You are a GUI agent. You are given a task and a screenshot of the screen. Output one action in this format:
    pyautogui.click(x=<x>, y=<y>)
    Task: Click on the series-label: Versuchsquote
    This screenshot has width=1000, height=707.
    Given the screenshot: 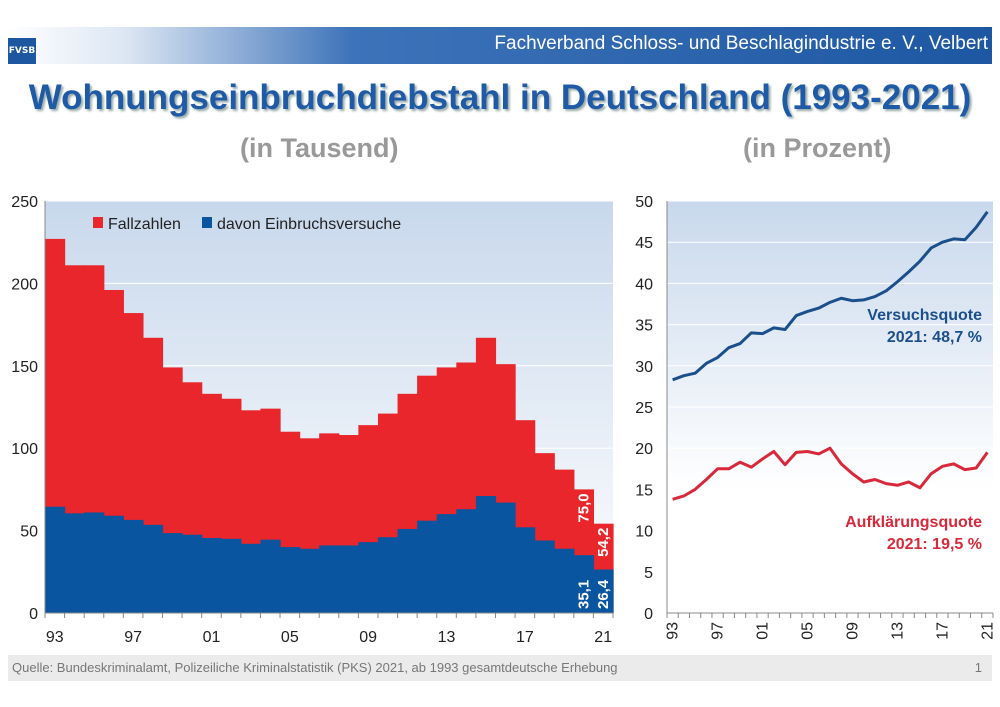 What is the action you would take?
    pyautogui.click(x=924, y=315)
    